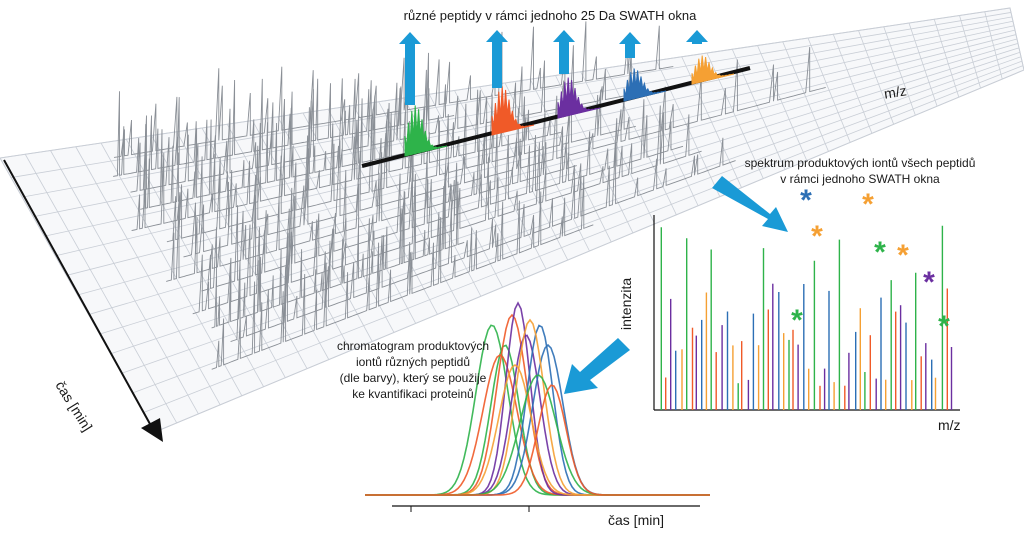 The width and height of the screenshot is (1024, 543). What do you see at coordinates (426, 131) in the screenshot?
I see `peak-cluster-green` at bounding box center [426, 131].